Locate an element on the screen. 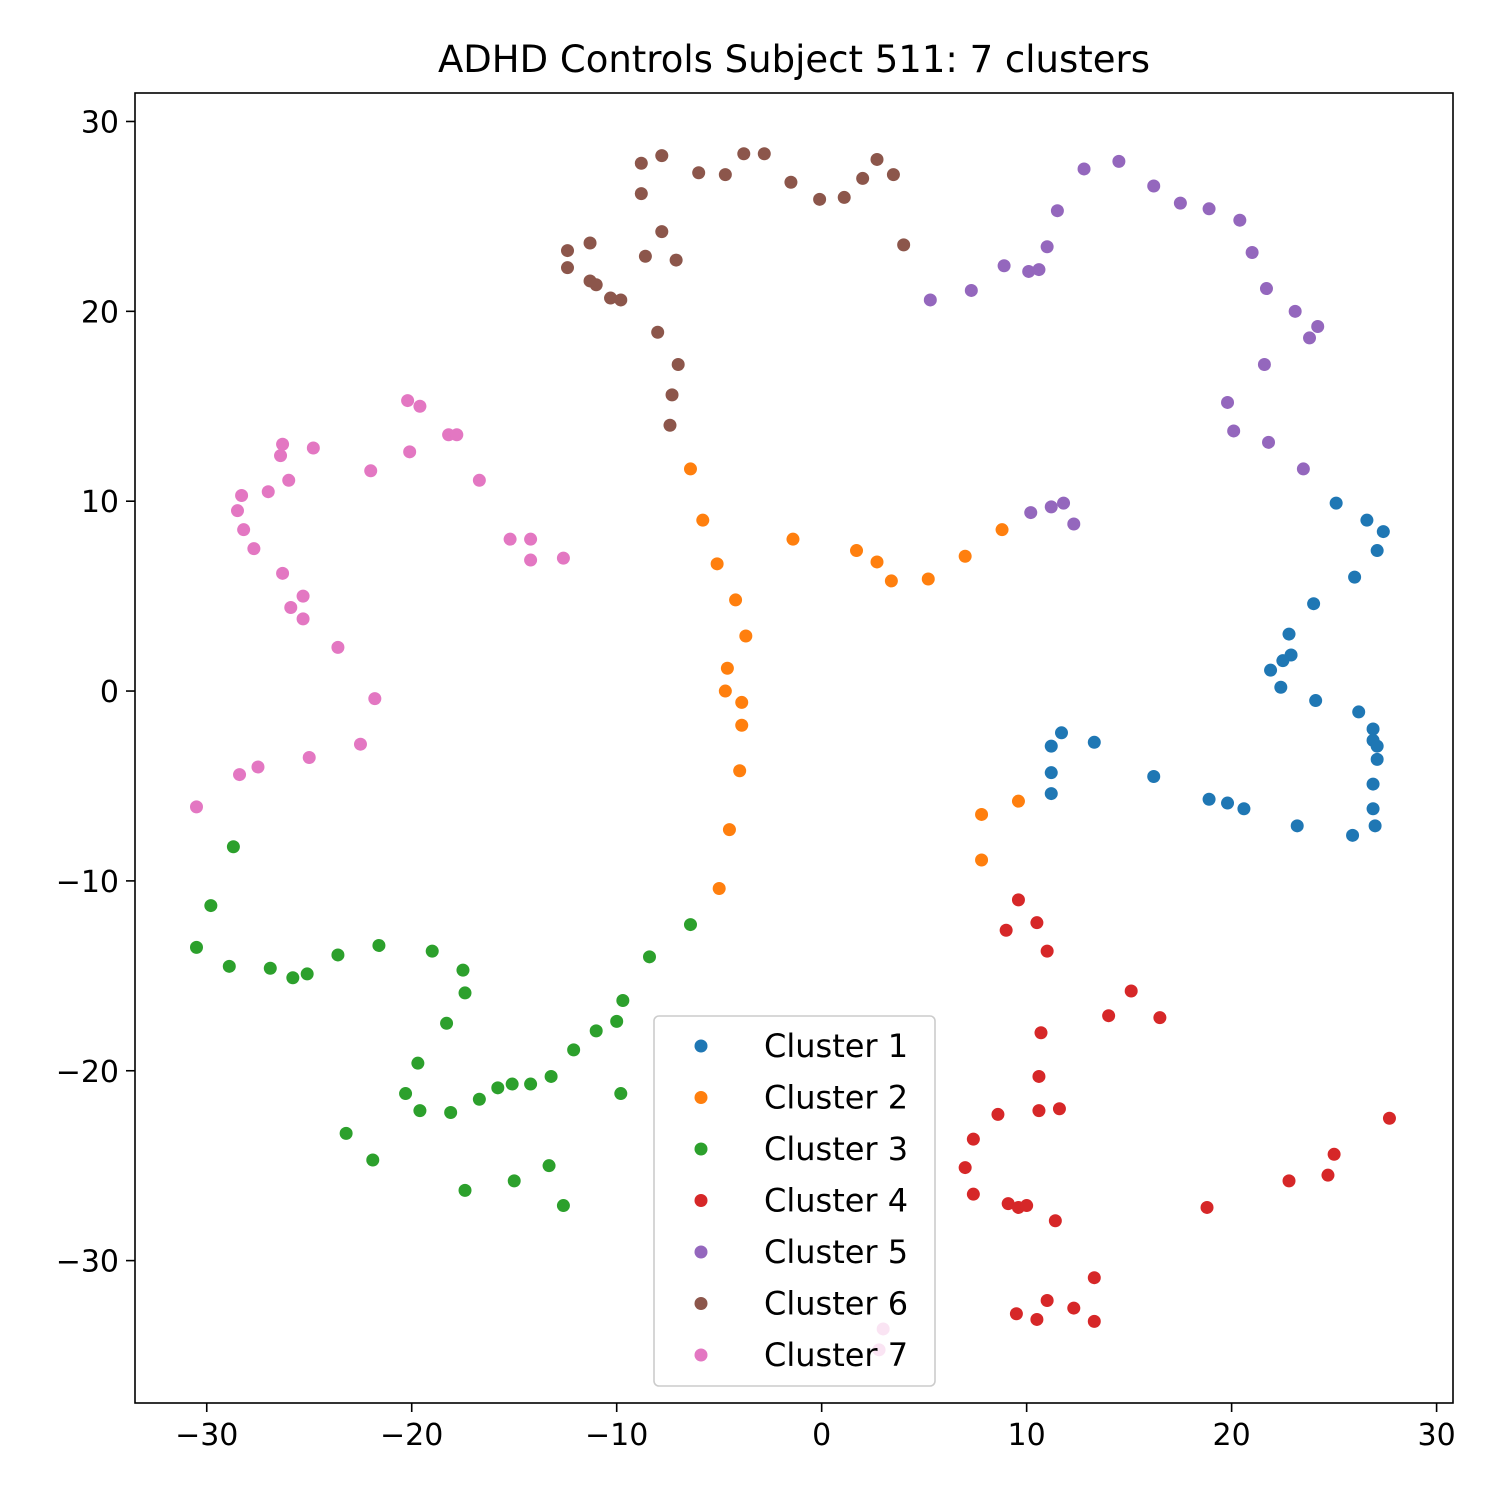  x-tick-label: −30 is located at coordinates (206, 1435).